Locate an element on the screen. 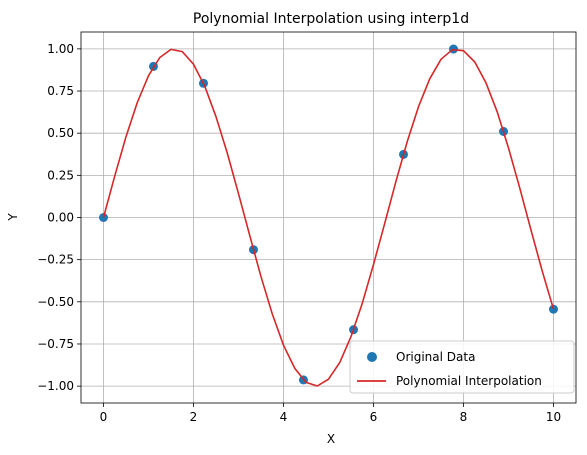 The image size is (587, 455). y-tick-label: 0.50 is located at coordinates (60, 133).